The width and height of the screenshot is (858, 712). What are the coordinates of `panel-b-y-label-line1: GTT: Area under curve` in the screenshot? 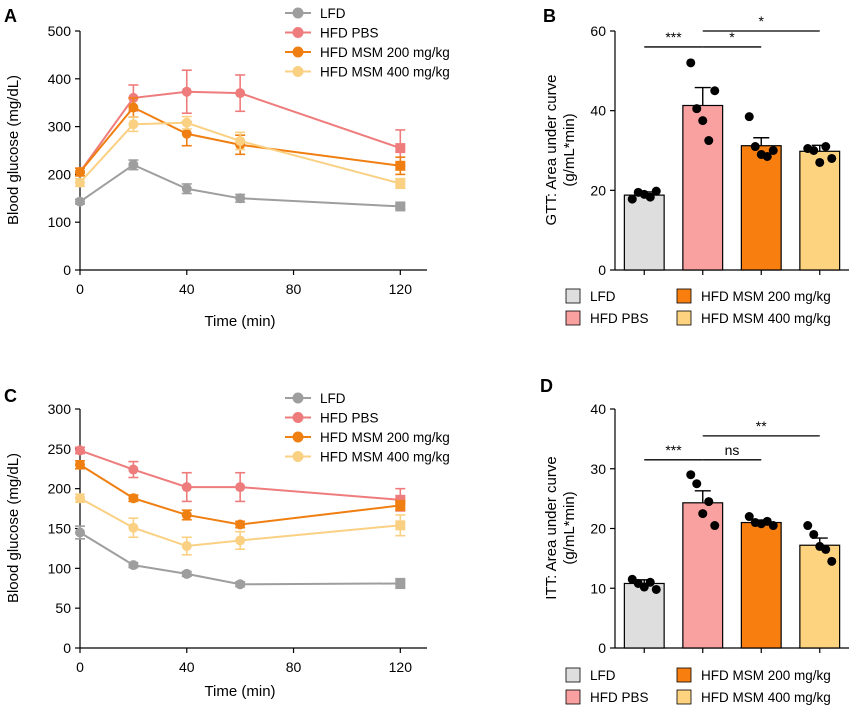 It's located at (551, 150).